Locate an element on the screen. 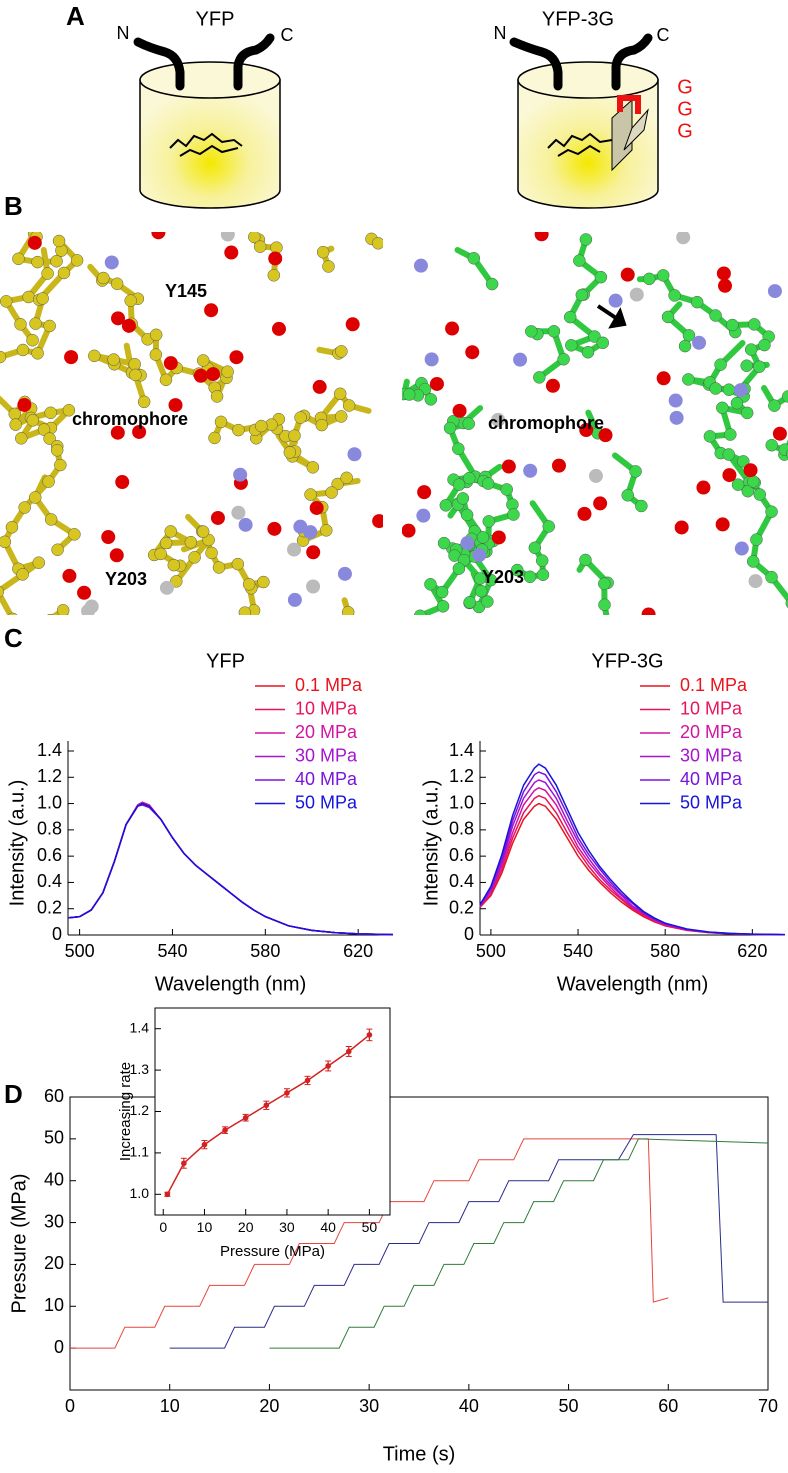 This screenshot has width=788, height=1473. x-tick-label: 20 is located at coordinates (269, 1406).